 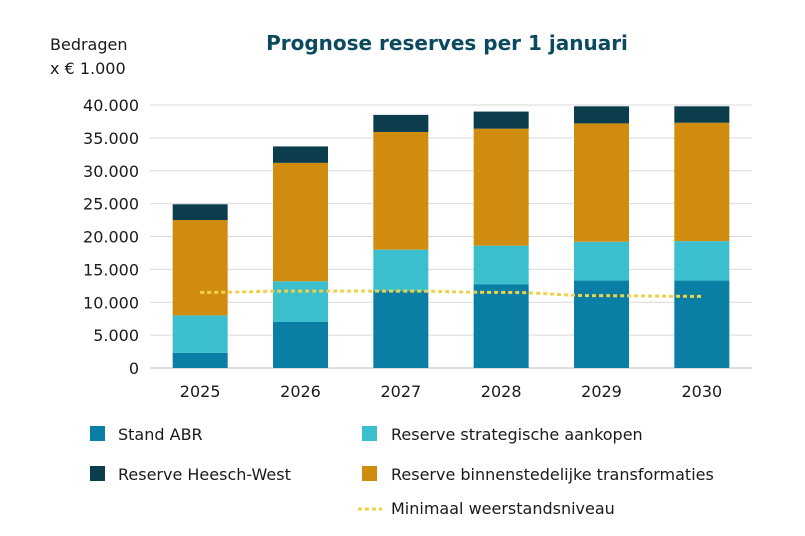 What do you see at coordinates (601, 261) in the screenshot?
I see `bar-reserve-strategische-aankopen-2029` at bounding box center [601, 261].